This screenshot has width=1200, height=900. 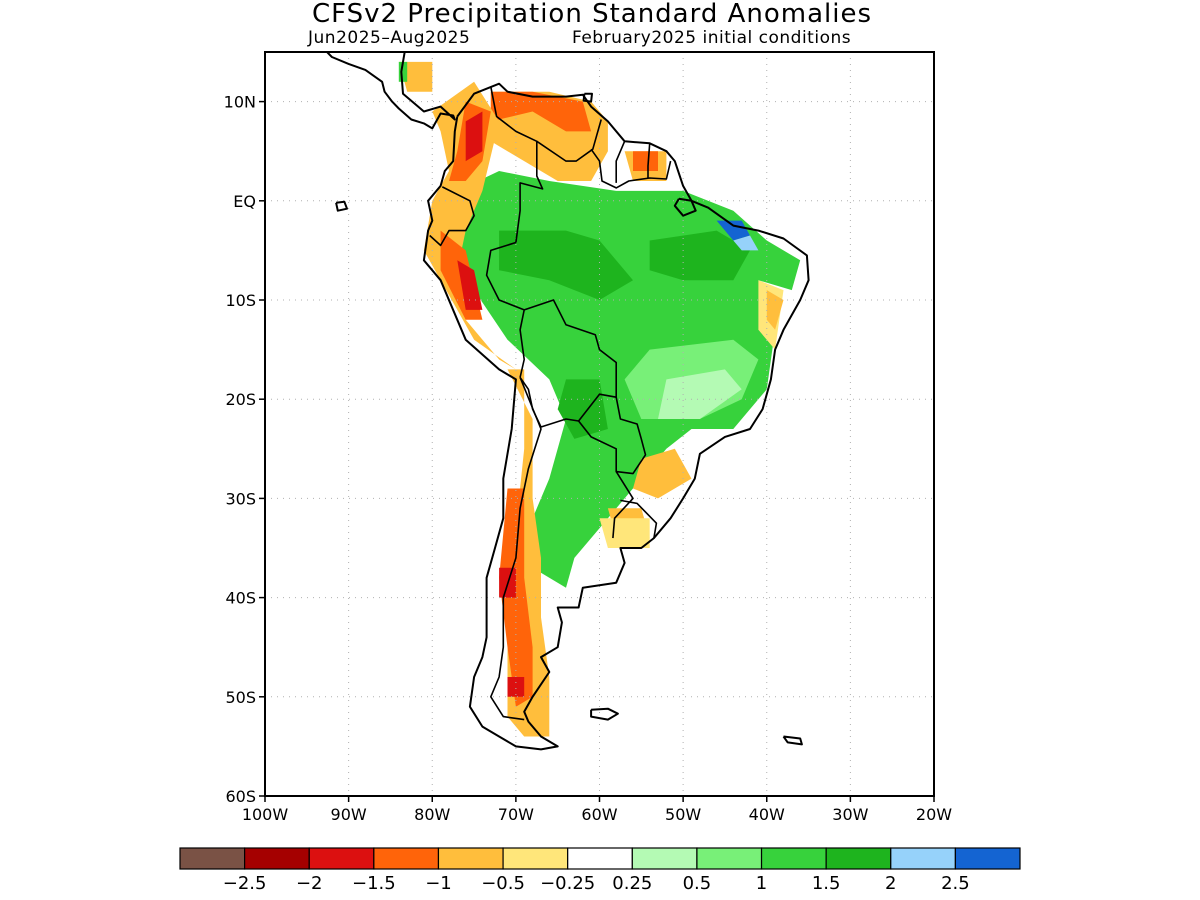 I want to click on lat-tick-label: 10S, so click(x=240, y=300).